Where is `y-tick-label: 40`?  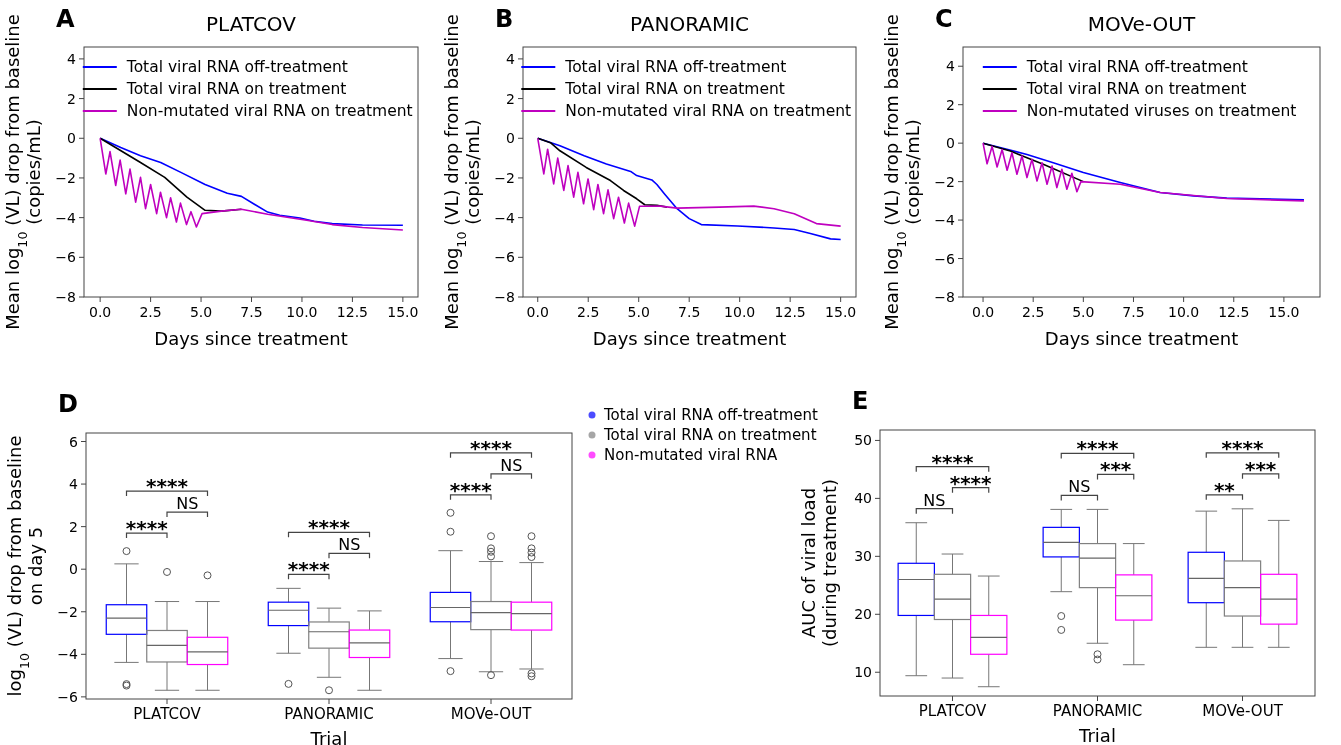 y-tick-label: 40 is located at coordinates (863, 498).